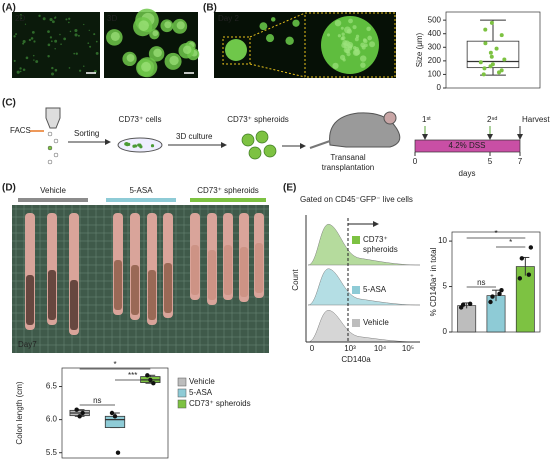 Image resolution: width=550 pixels, height=463 pixels. What do you see at coordinates (9, 188) in the screenshot?
I see `panel-label: (D)` at bounding box center [9, 188].